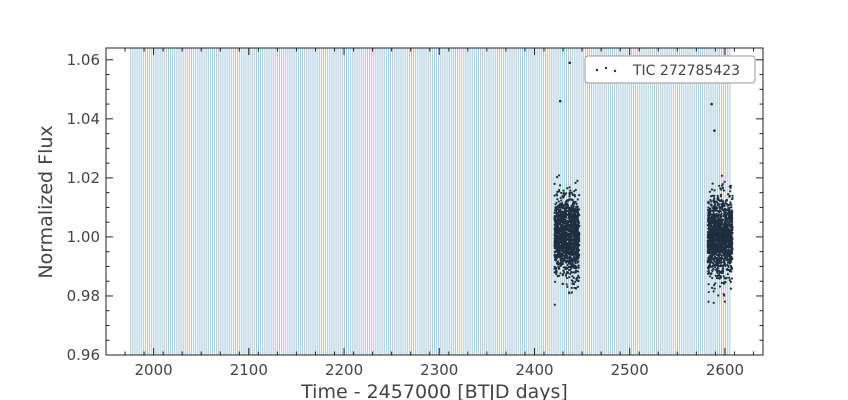 The height and width of the screenshot is (400, 848). What do you see at coordinates (434, 390) in the screenshot?
I see `x-axis-label: Time - 2457000 [BTJD days]` at bounding box center [434, 390].